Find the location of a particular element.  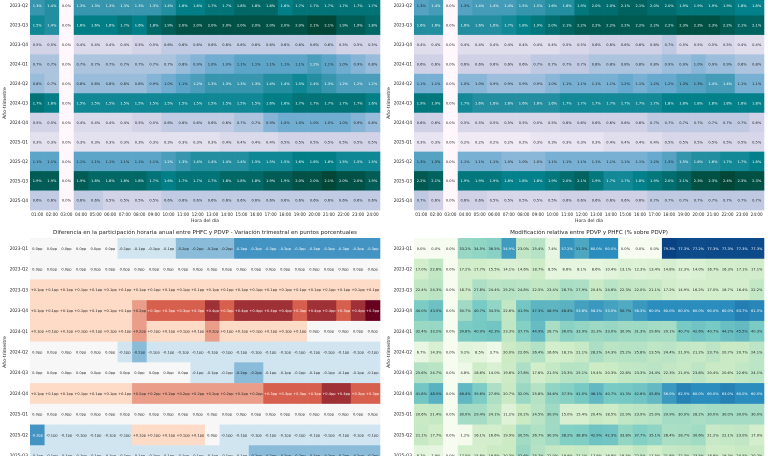

cell-label: 1.8% is located at coordinates (757, 103).